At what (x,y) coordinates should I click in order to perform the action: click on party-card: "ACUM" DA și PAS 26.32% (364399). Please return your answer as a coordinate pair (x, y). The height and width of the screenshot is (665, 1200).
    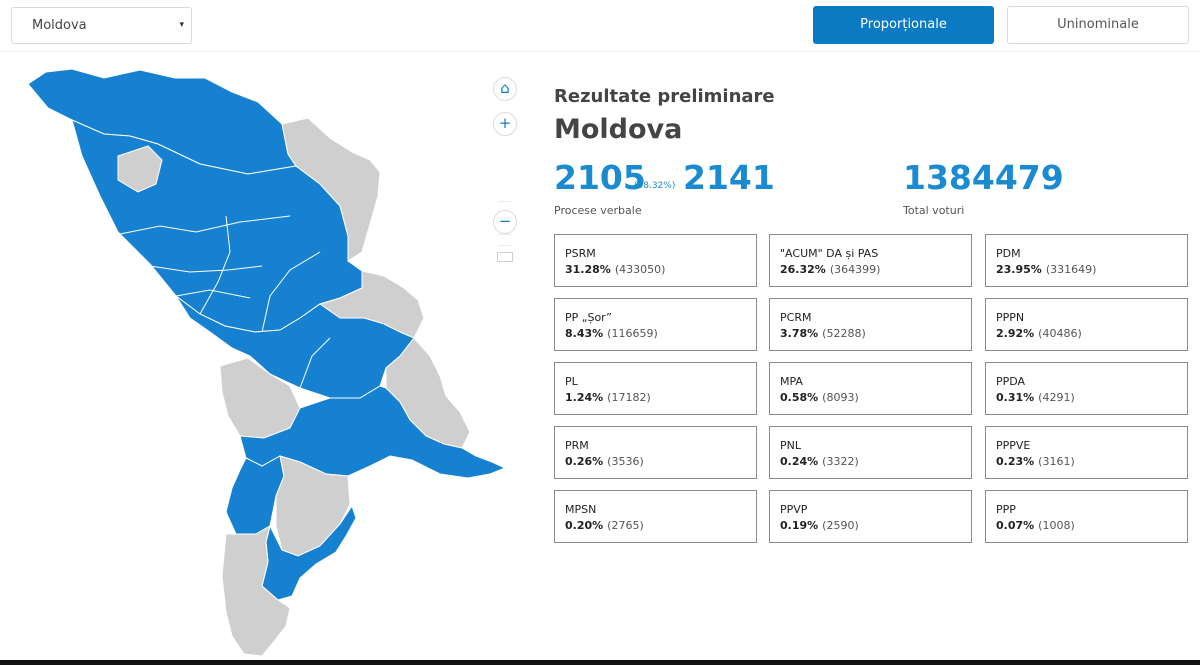
    Looking at the image, I should click on (870, 260).